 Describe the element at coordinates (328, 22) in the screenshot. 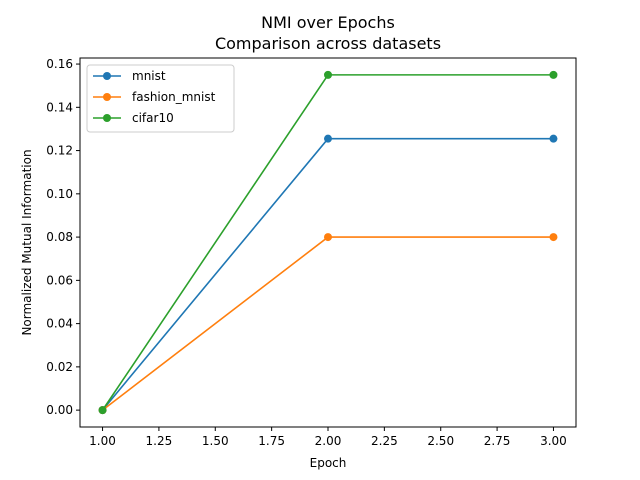

I see `chart-title: NMI over Epochs` at that location.